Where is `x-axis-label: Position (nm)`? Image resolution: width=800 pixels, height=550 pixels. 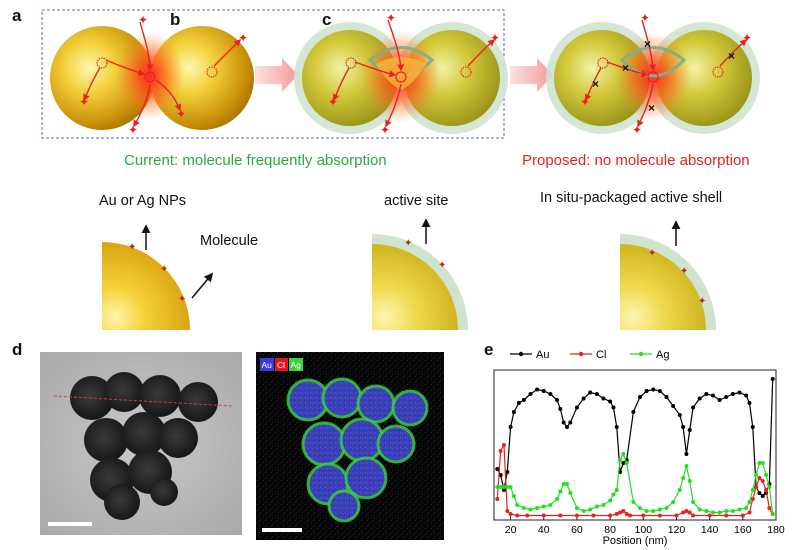 x-axis-label: Position (nm) is located at coordinates (635, 541).